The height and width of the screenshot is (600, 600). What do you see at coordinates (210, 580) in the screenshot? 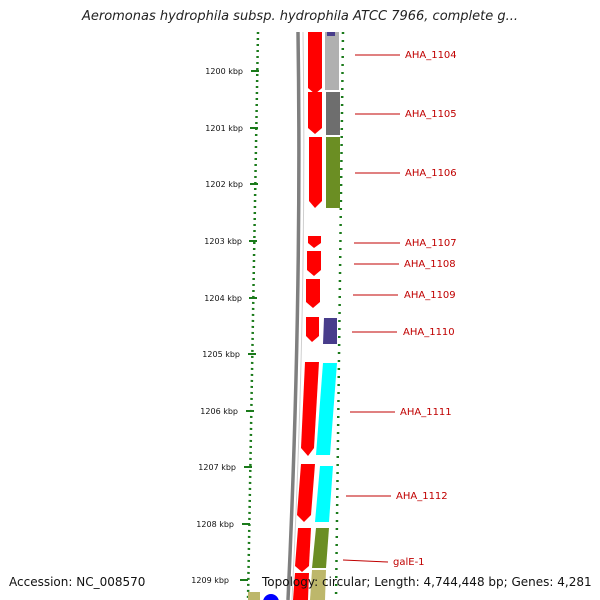
I see `tick-label: 1209 kbp` at bounding box center [210, 580].